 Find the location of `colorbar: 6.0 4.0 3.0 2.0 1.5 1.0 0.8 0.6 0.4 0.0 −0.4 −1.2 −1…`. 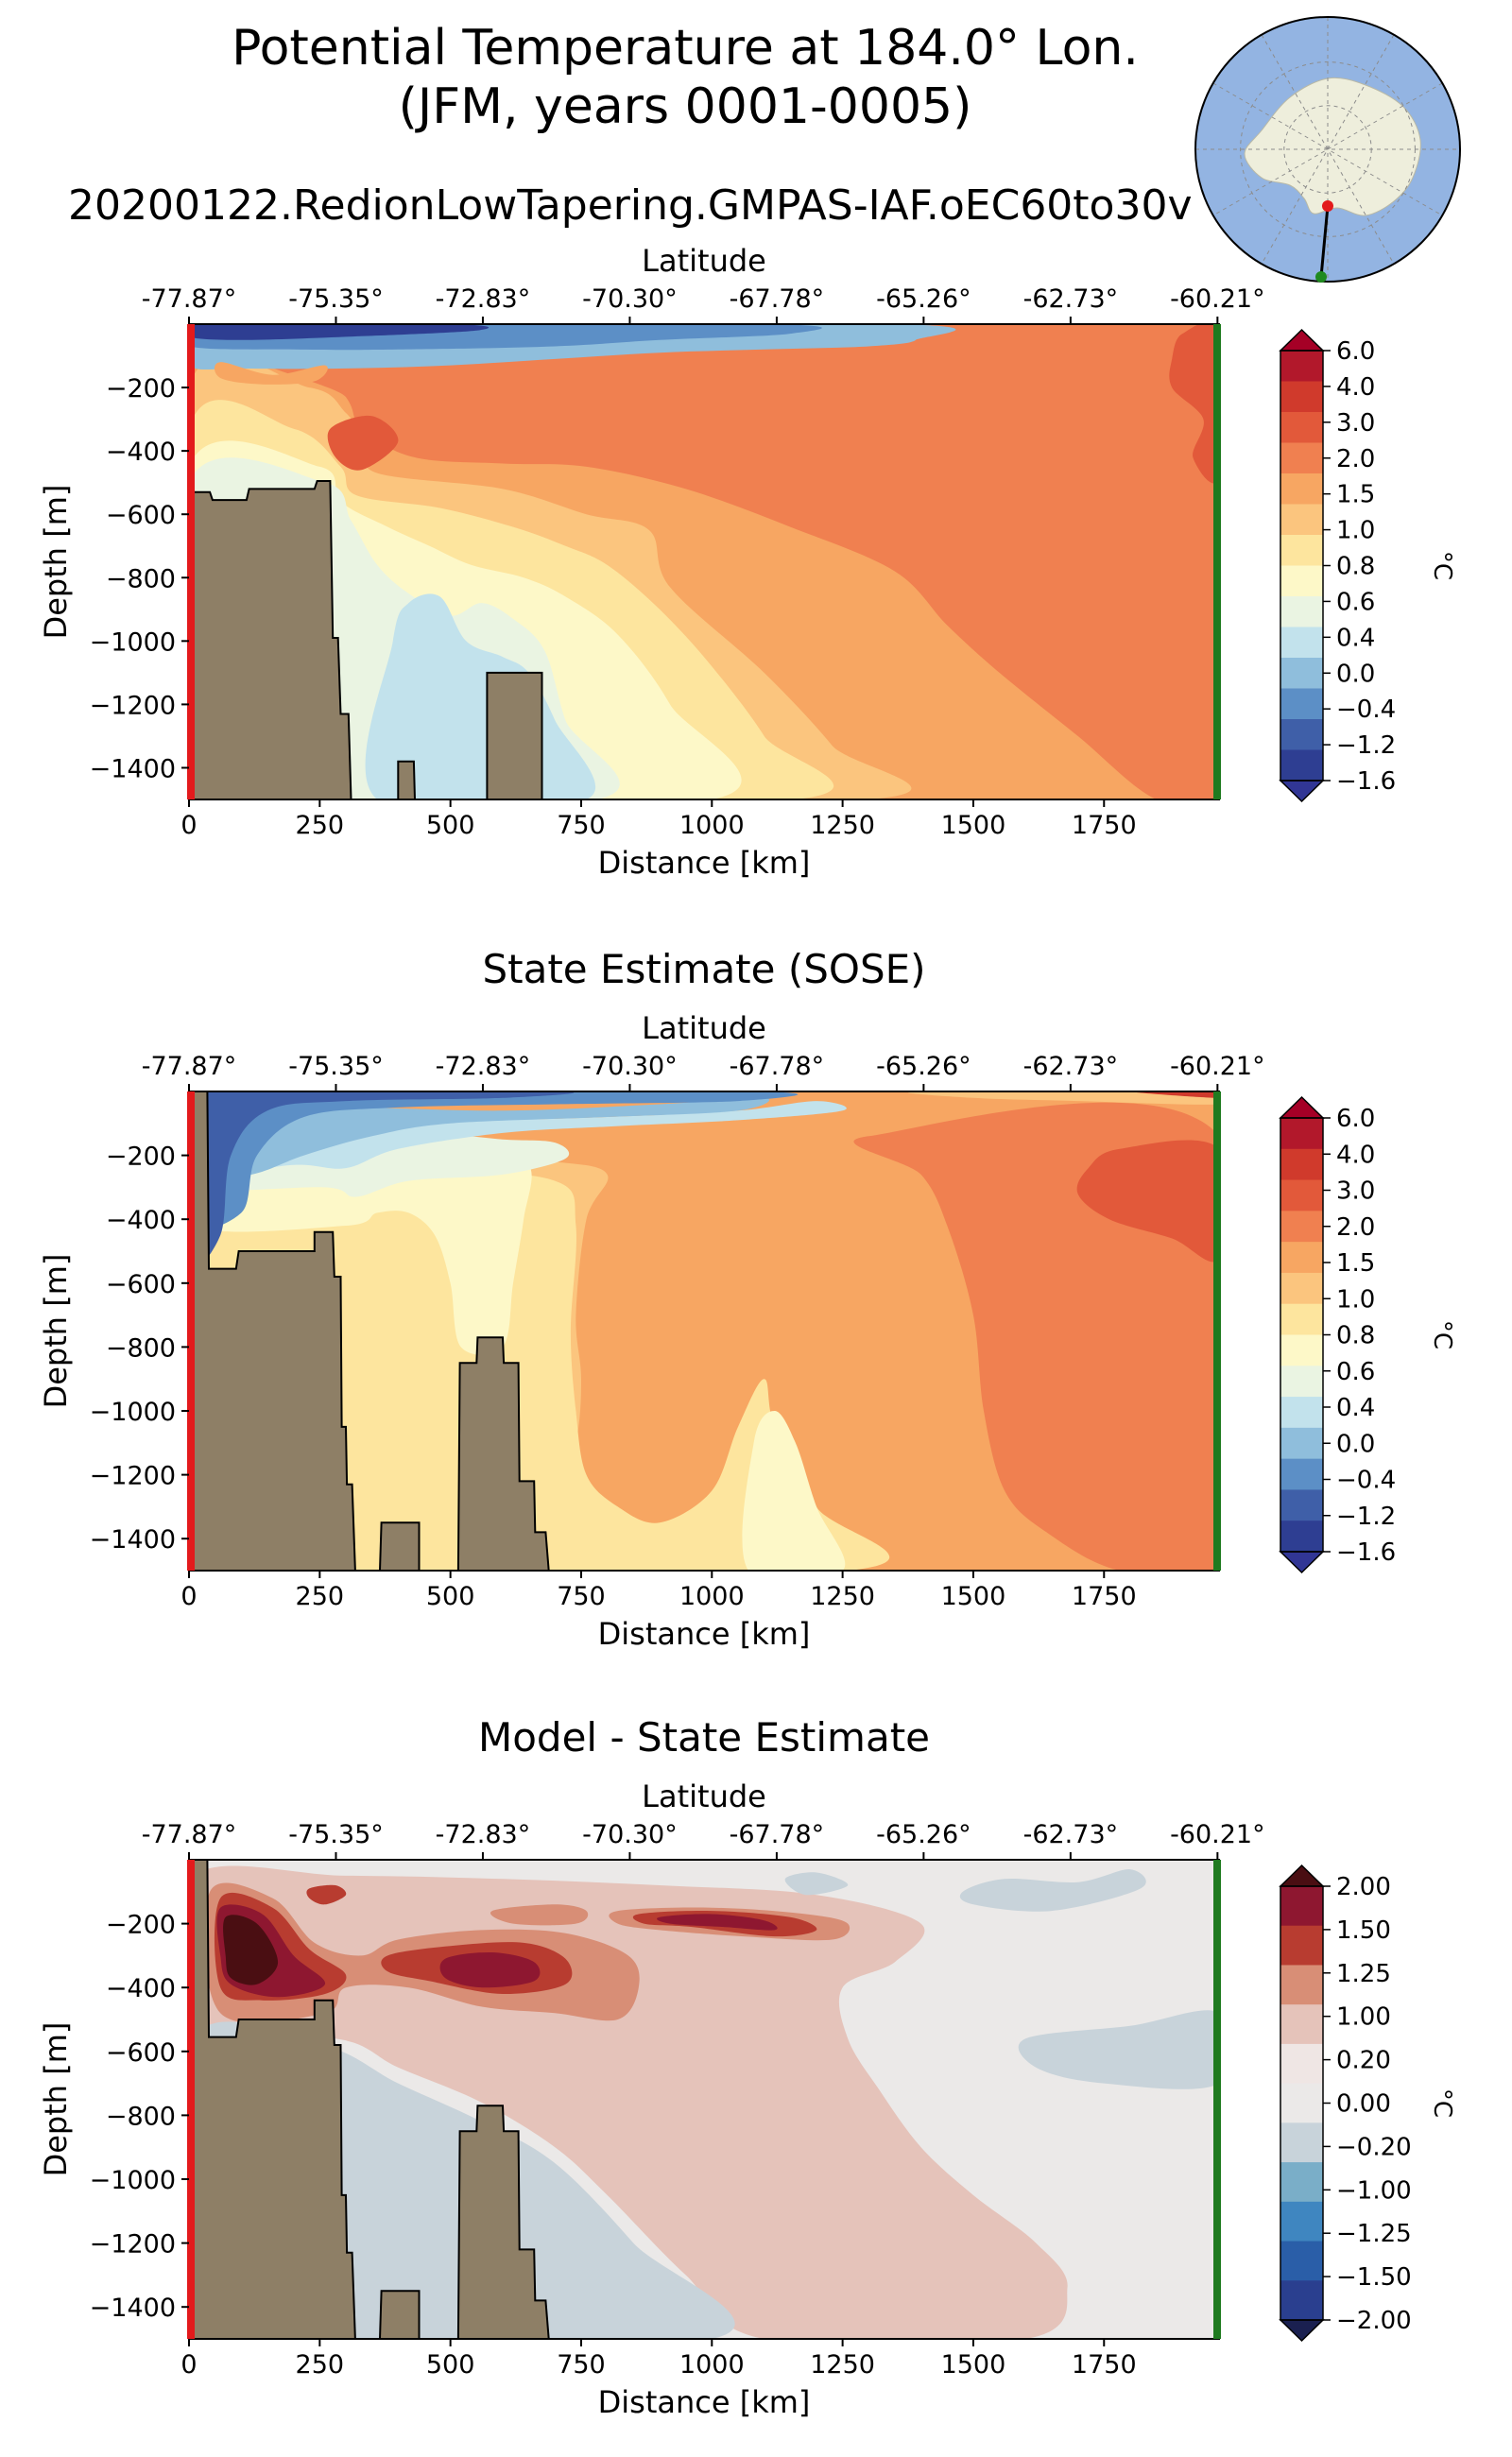

colorbar: 6.0 4.0 3.0 2.0 1.5 1.0 0.8 0.6 0.4 0.0 −0.4 −1.2 −1… is located at coordinates (1367, 1334).